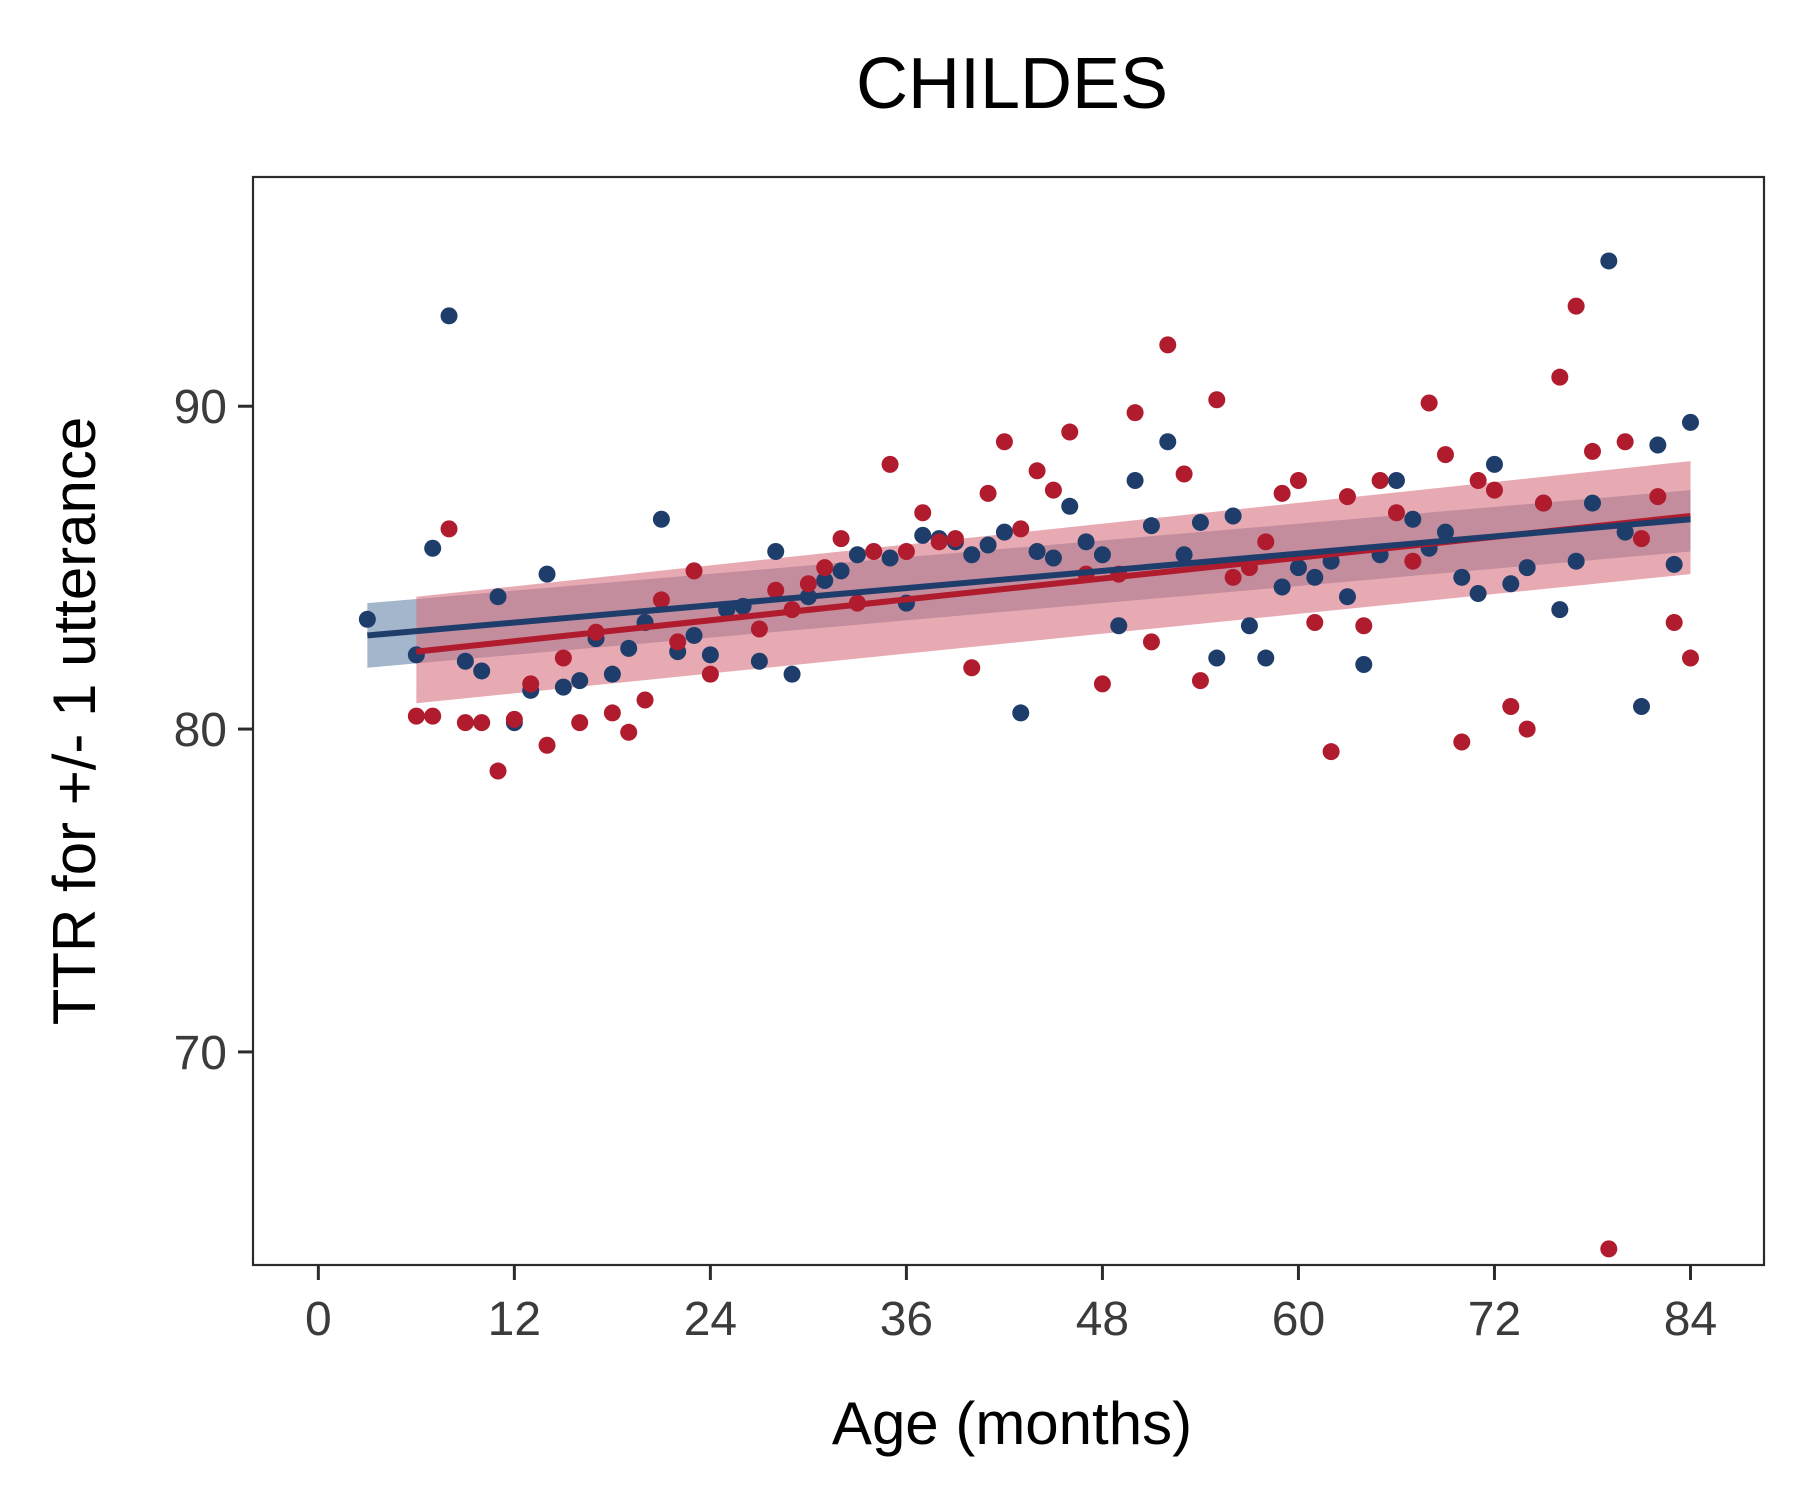  What do you see at coordinates (1494, 1319) in the screenshot?
I see `x-tick-label: 72` at bounding box center [1494, 1319].